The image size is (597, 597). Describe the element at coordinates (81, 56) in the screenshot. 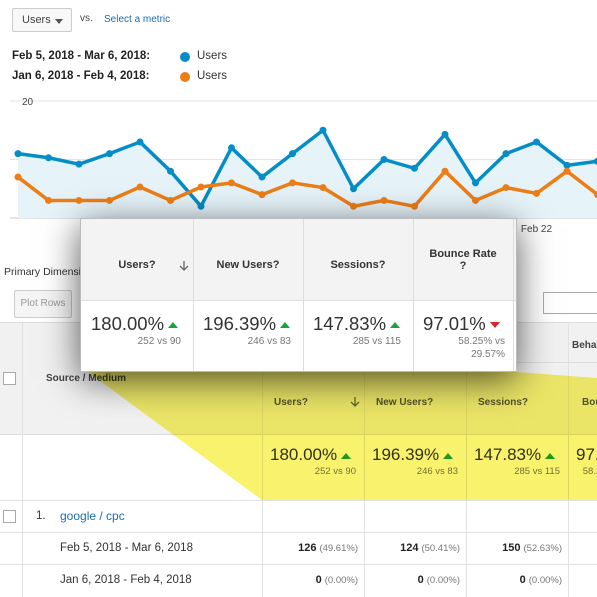

I see `legend-range: Feb 5, 2018 - Mar 6, 2018:` at that location.